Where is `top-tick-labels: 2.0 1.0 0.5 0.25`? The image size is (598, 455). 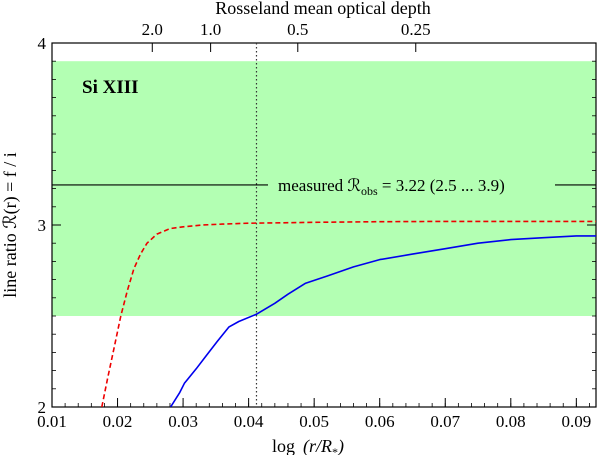
top-tick-labels: 2.0 1.0 0.5 0.25 is located at coordinates (286, 29).